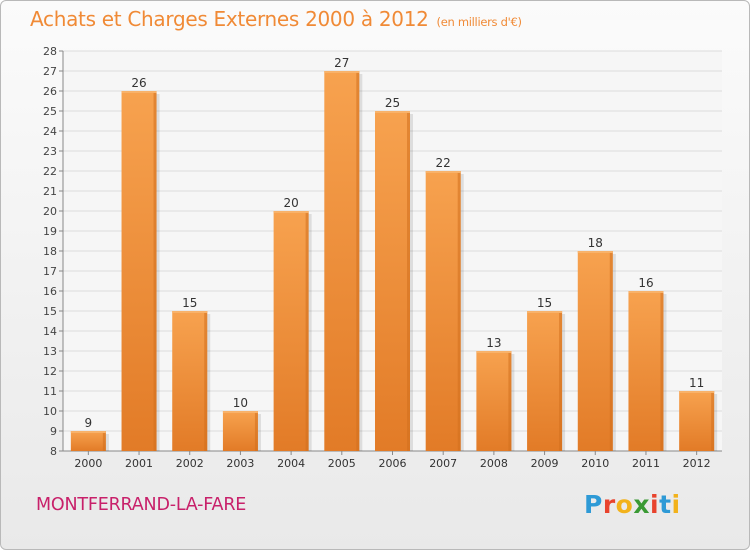  What do you see at coordinates (494, 463) in the screenshot?
I see `x-tick-label: 2008` at bounding box center [494, 463].